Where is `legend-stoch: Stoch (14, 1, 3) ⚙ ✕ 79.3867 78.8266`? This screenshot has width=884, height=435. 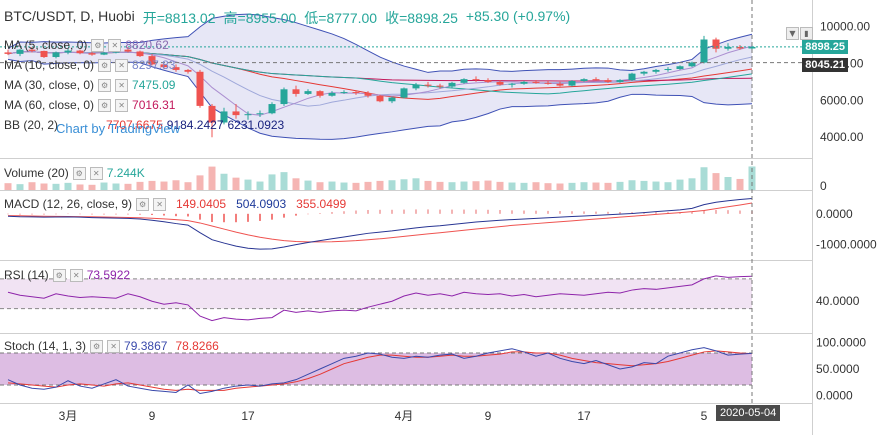
legend-stoch: Stoch (14, 1, 3) ⚙ ✕ 79.3867 78.8266 is located at coordinates (111, 346).